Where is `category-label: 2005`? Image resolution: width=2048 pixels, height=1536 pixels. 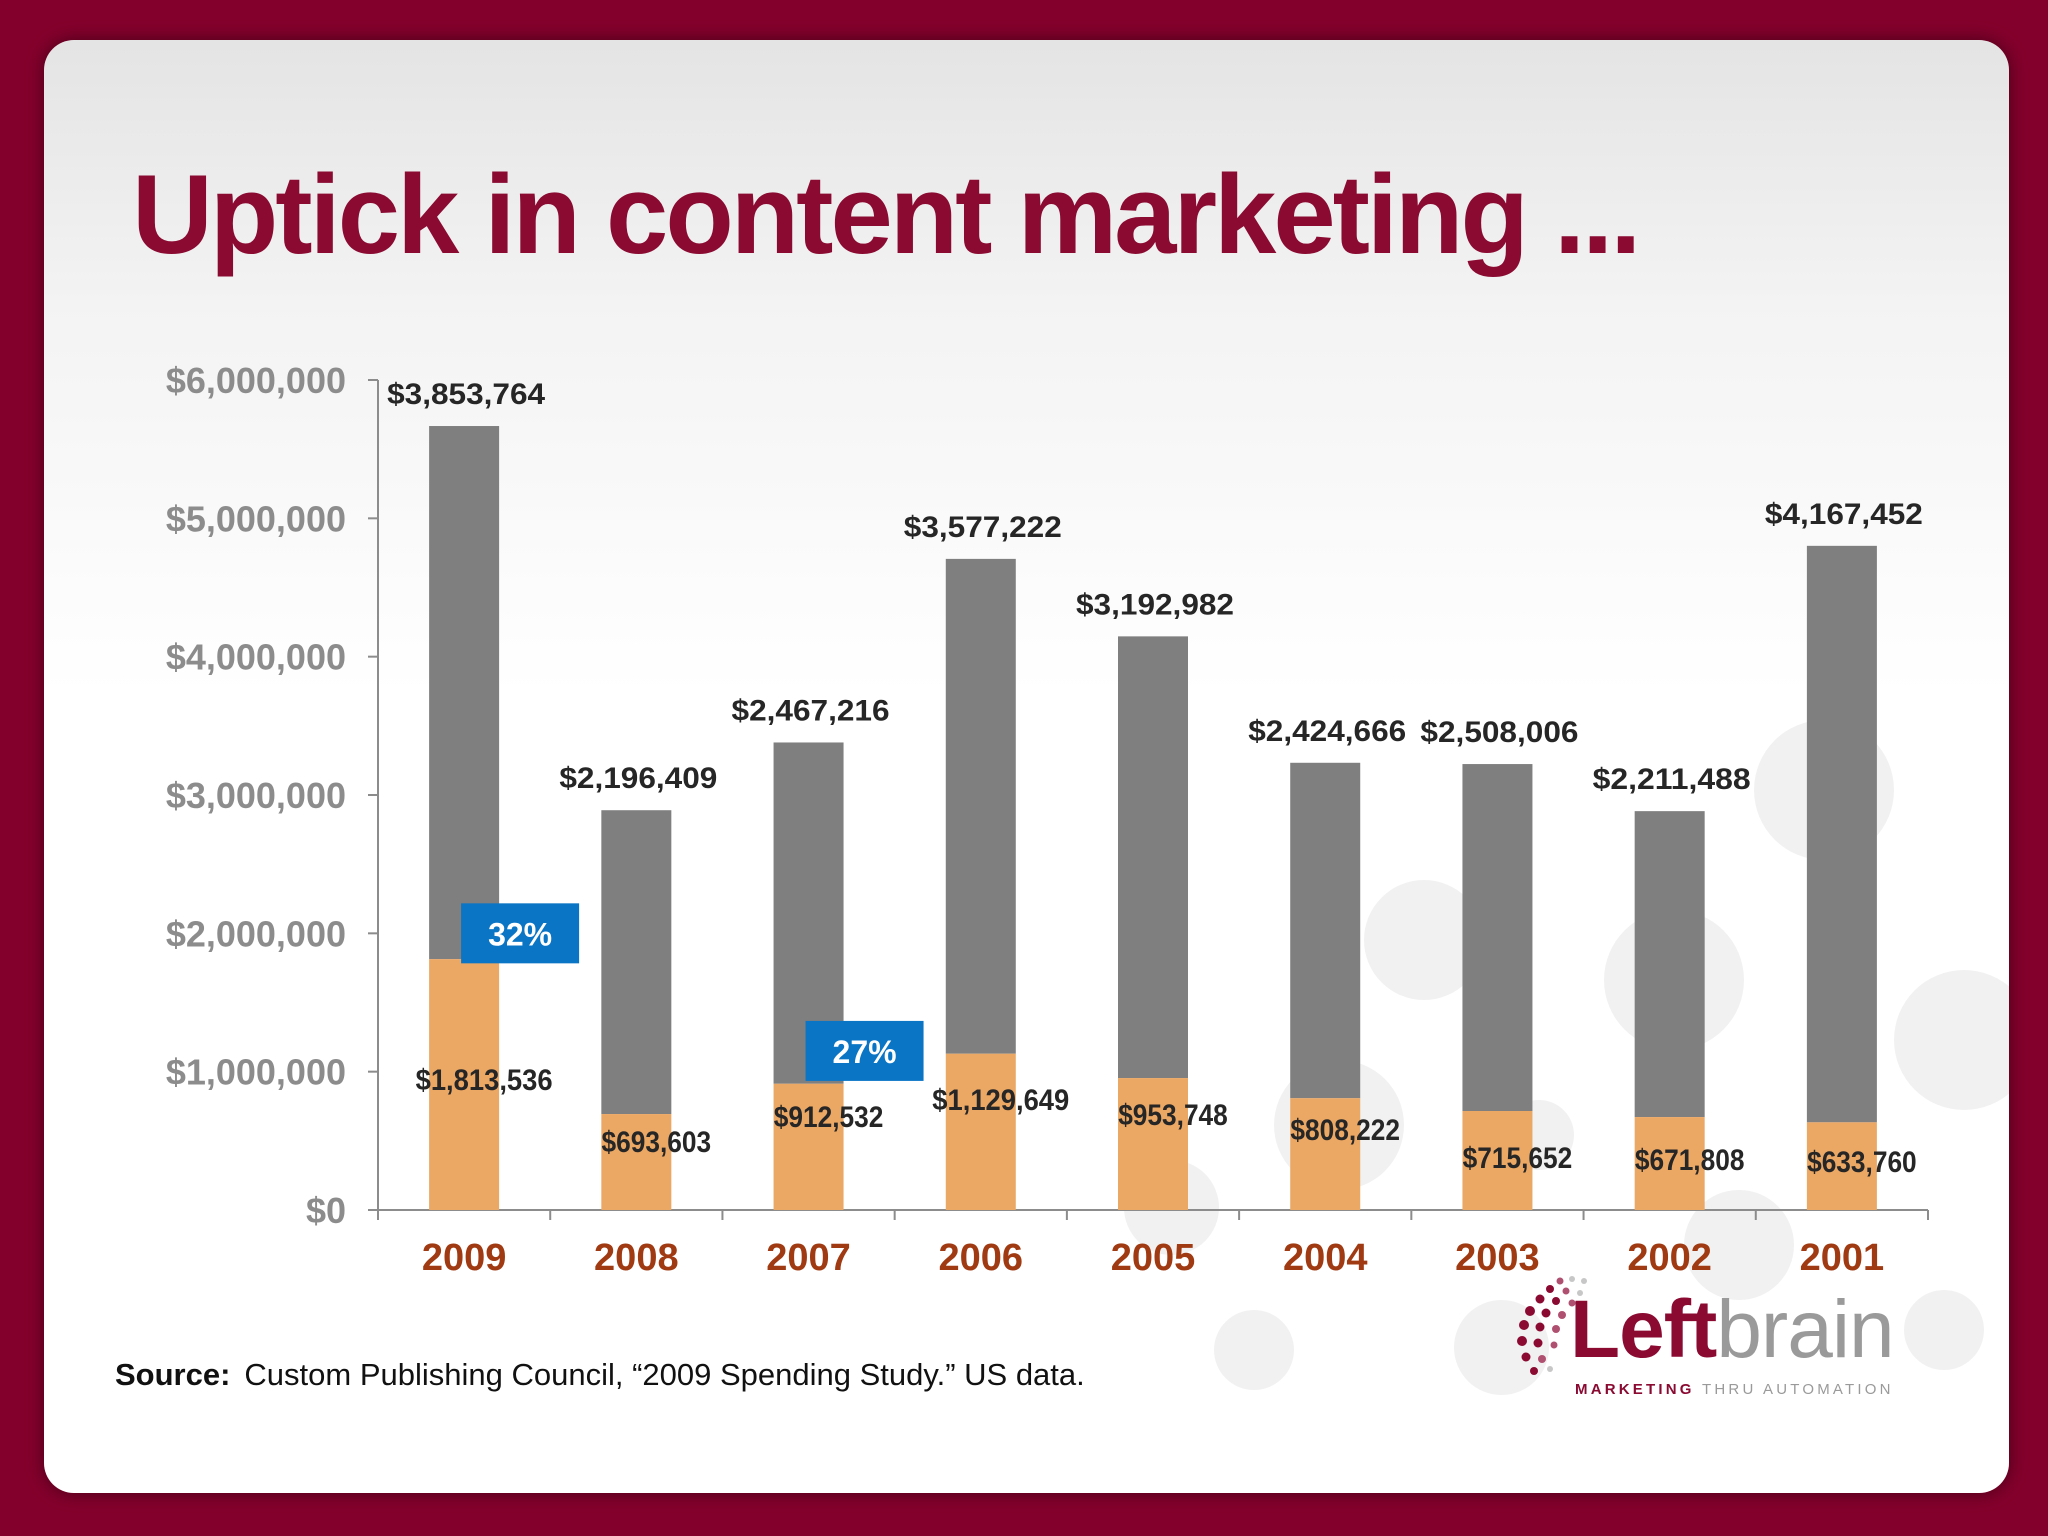 category-label: 2005 is located at coordinates (1153, 1258).